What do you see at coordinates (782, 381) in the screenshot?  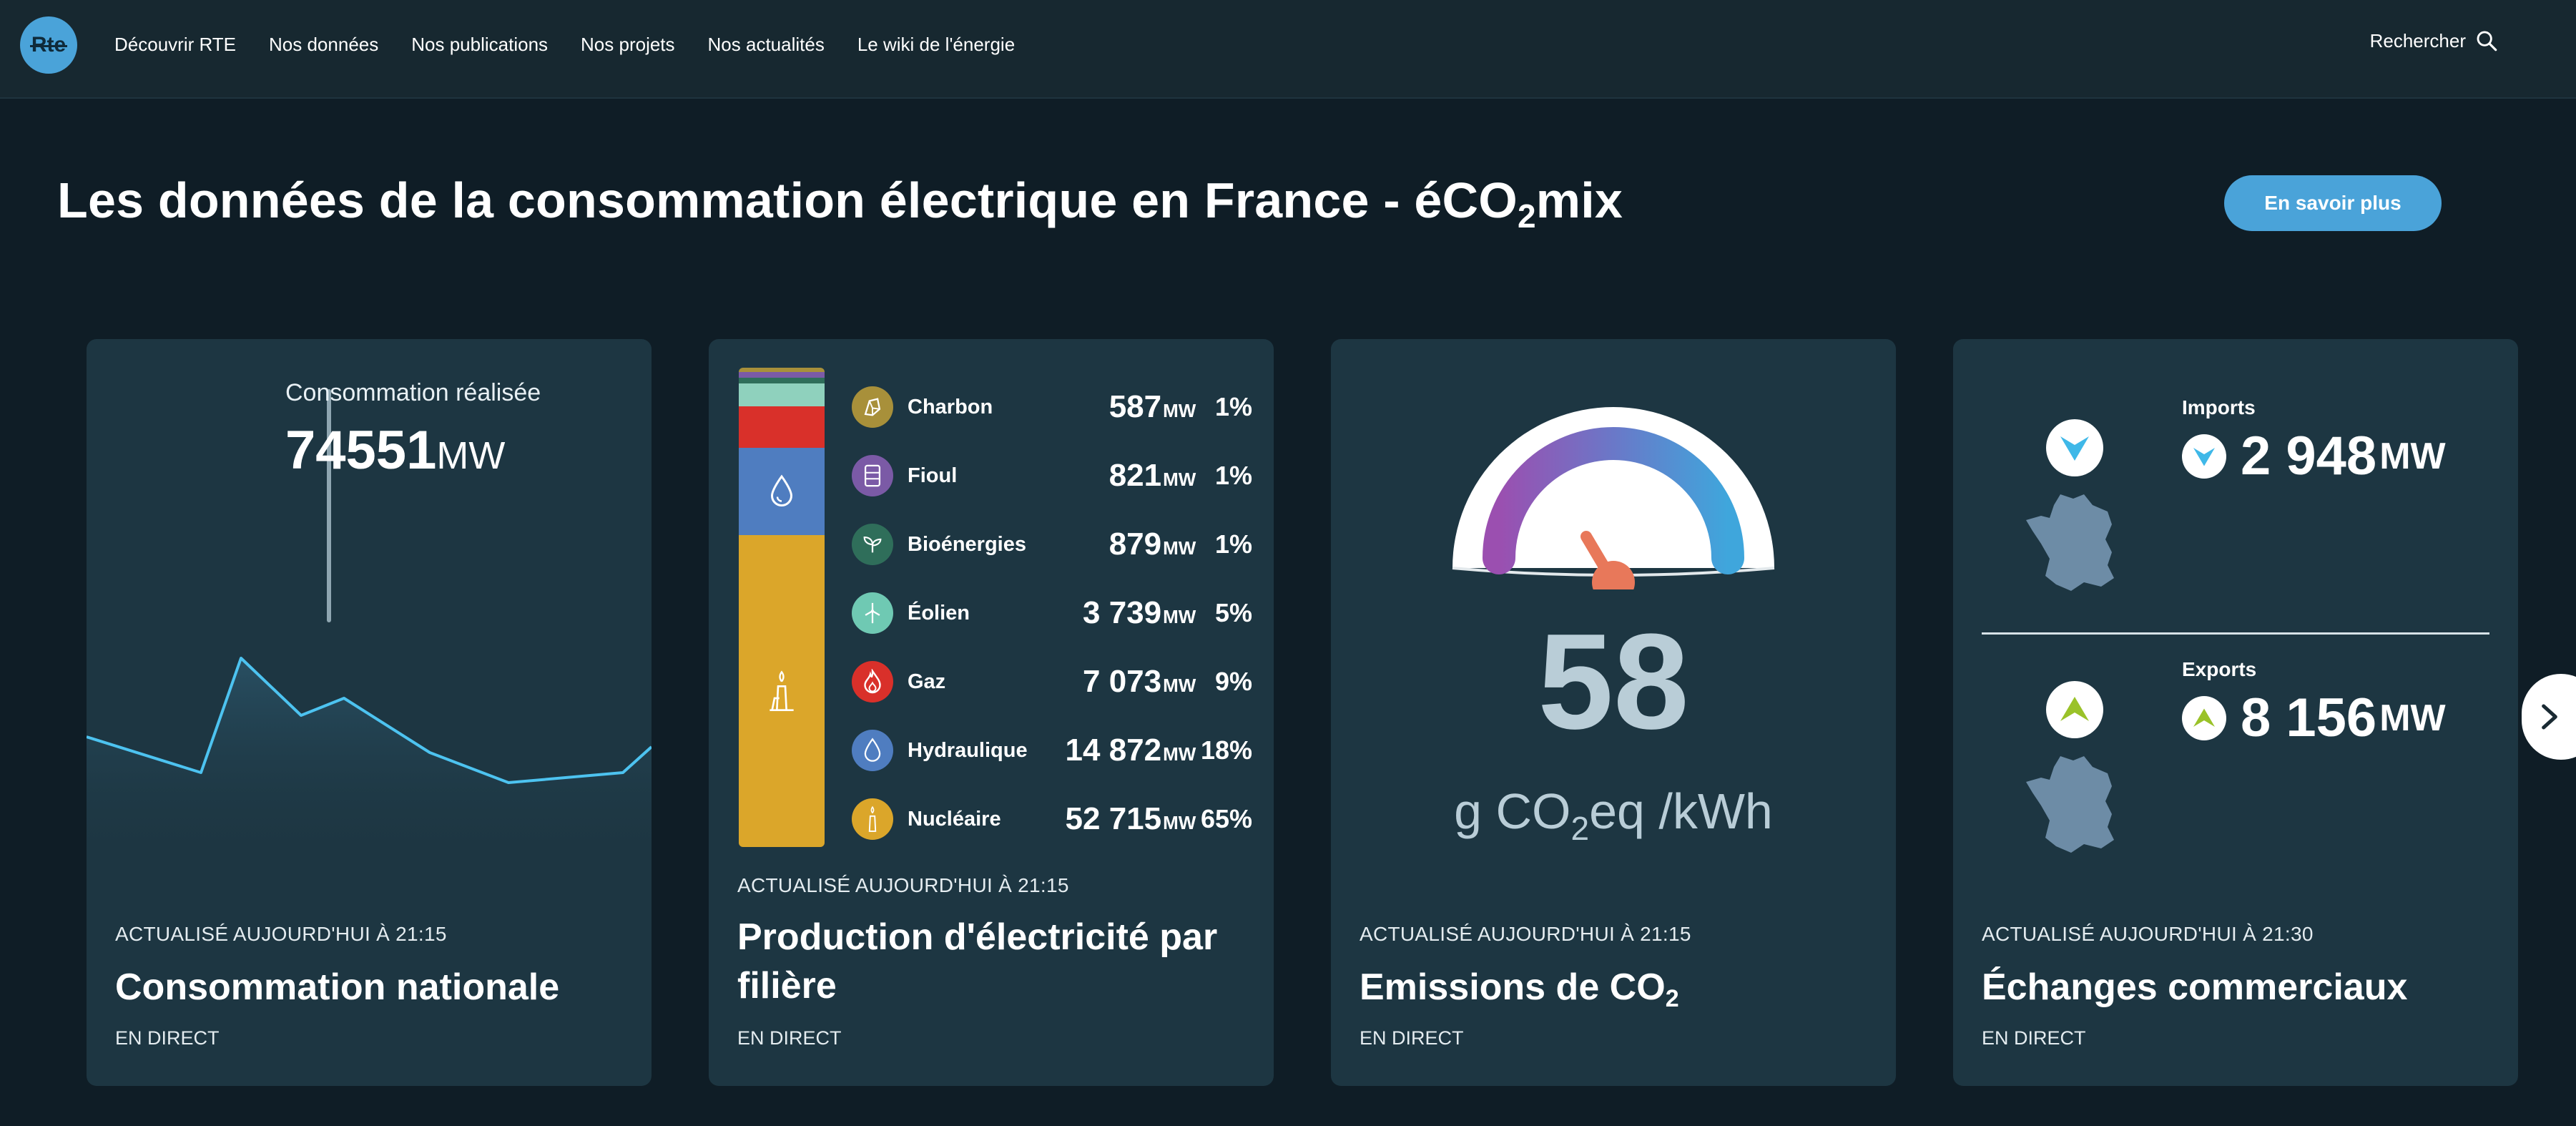 I see `stack-segment-bioenergies` at bounding box center [782, 381].